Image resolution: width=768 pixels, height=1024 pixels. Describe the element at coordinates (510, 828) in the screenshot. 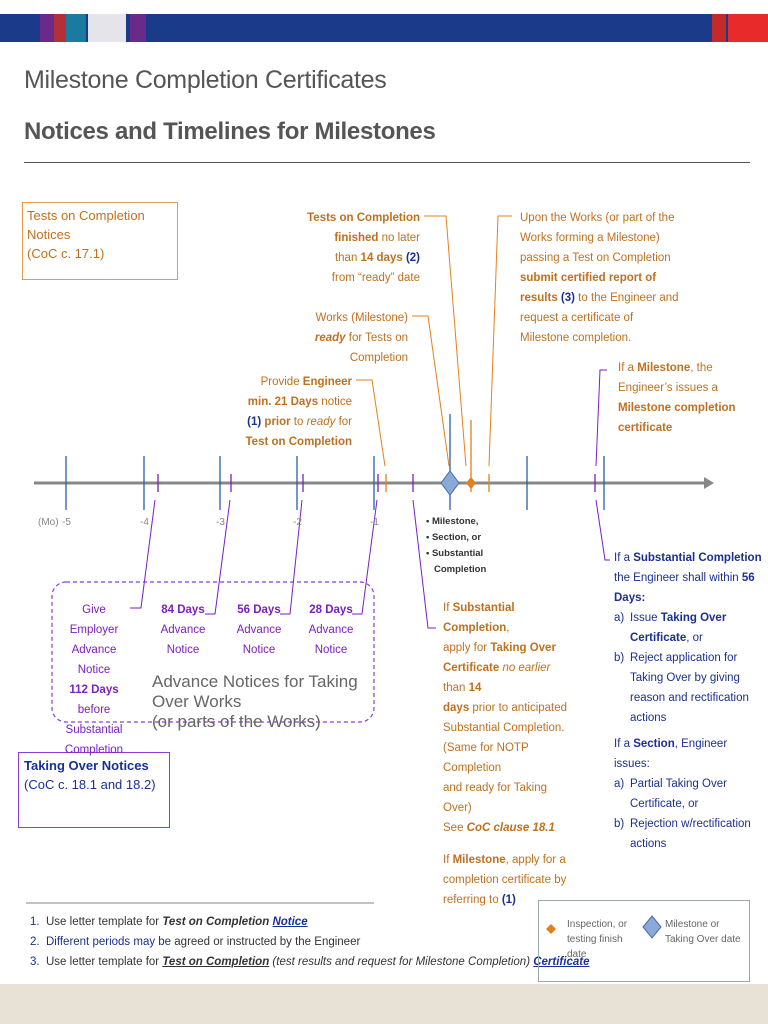

I see `sa-l8b: CoC clause 18.1` at that location.